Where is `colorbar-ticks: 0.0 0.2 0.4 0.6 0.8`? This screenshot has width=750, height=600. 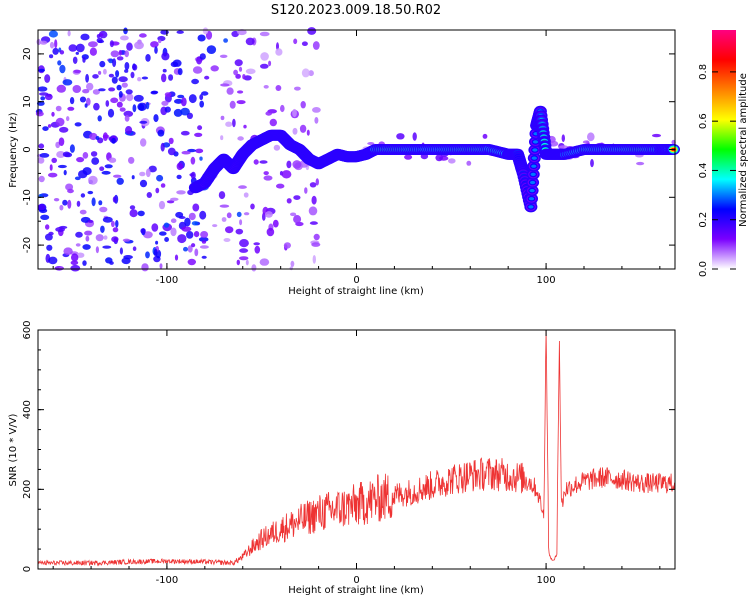
colorbar-ticks: 0.0 0.2 0.4 0.6 0.8 is located at coordinates (717, 170).